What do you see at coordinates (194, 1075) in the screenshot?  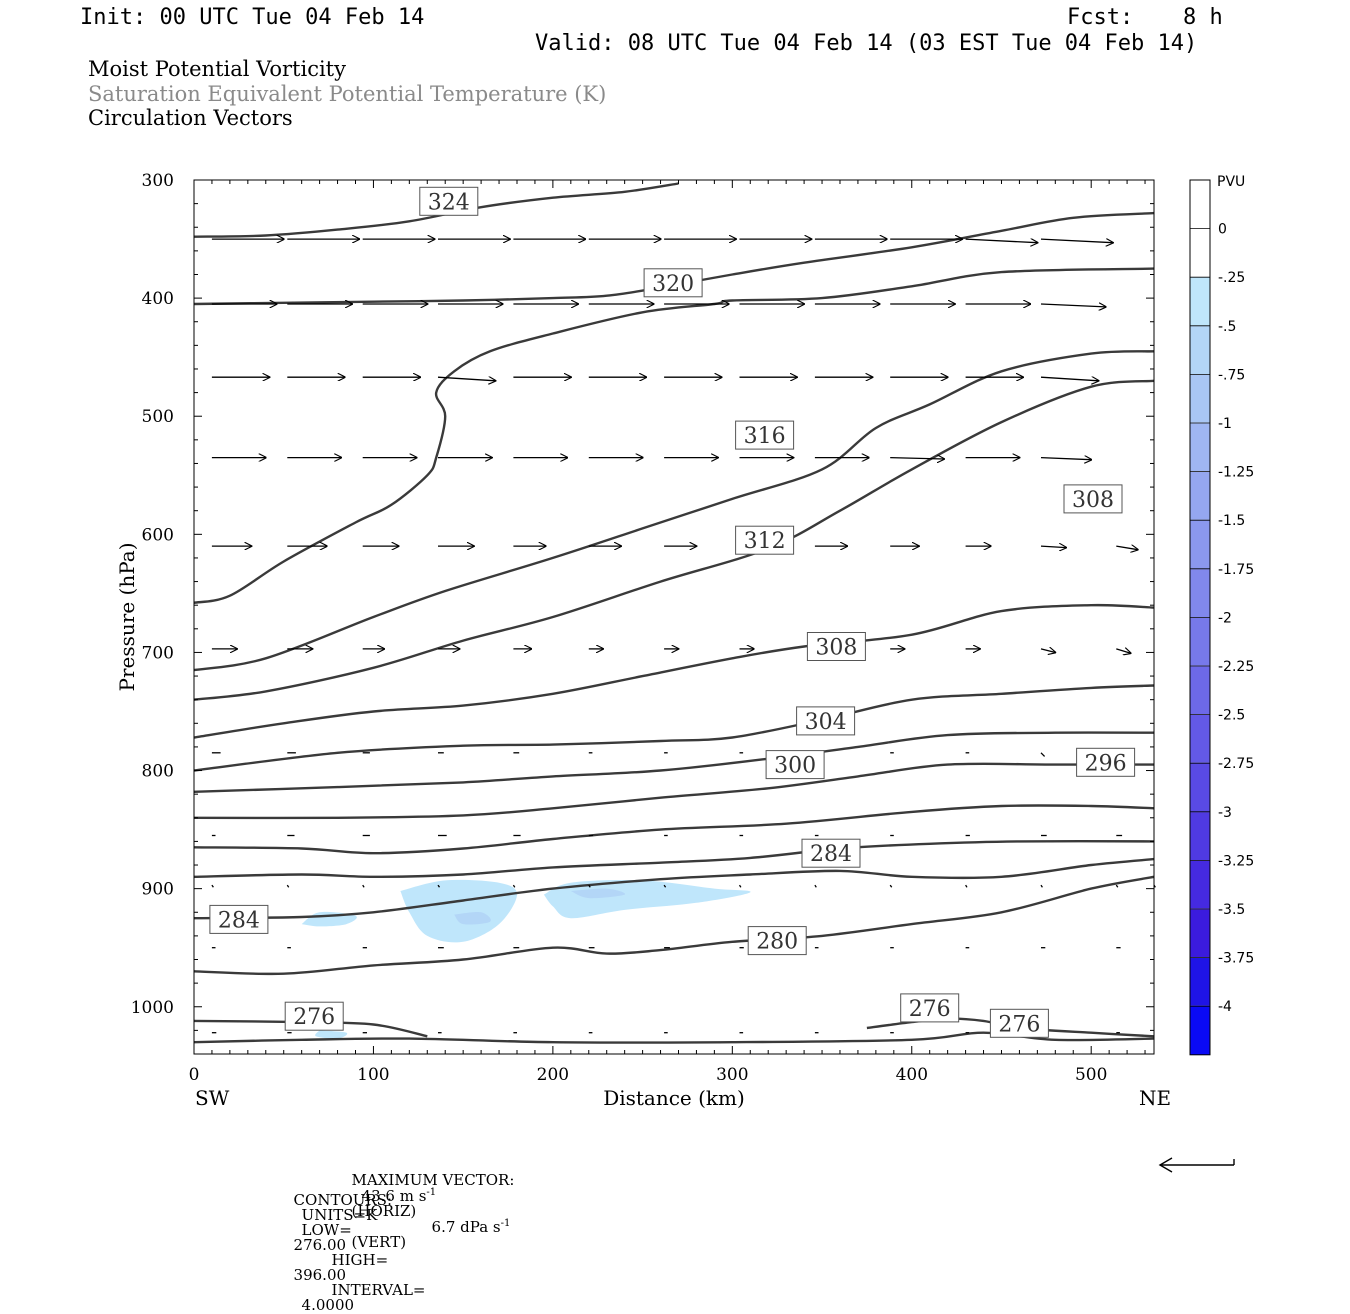 I see `x-tick-label: 0` at bounding box center [194, 1075].